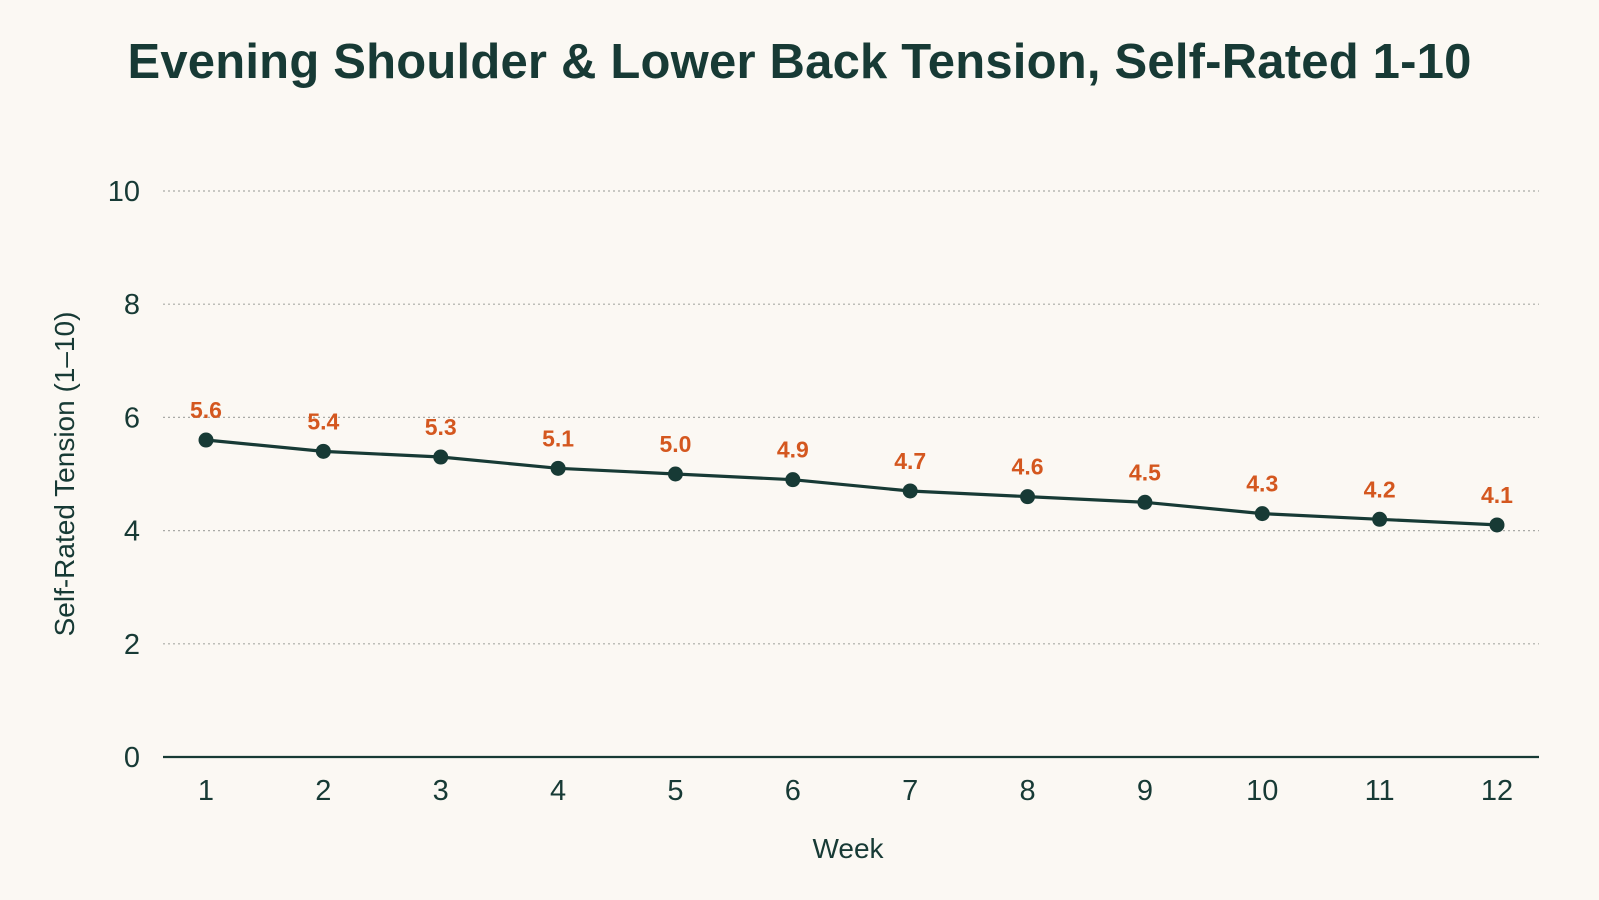 The width and height of the screenshot is (1599, 900). What do you see at coordinates (206, 410) in the screenshot?
I see `data-label: 5.6` at bounding box center [206, 410].